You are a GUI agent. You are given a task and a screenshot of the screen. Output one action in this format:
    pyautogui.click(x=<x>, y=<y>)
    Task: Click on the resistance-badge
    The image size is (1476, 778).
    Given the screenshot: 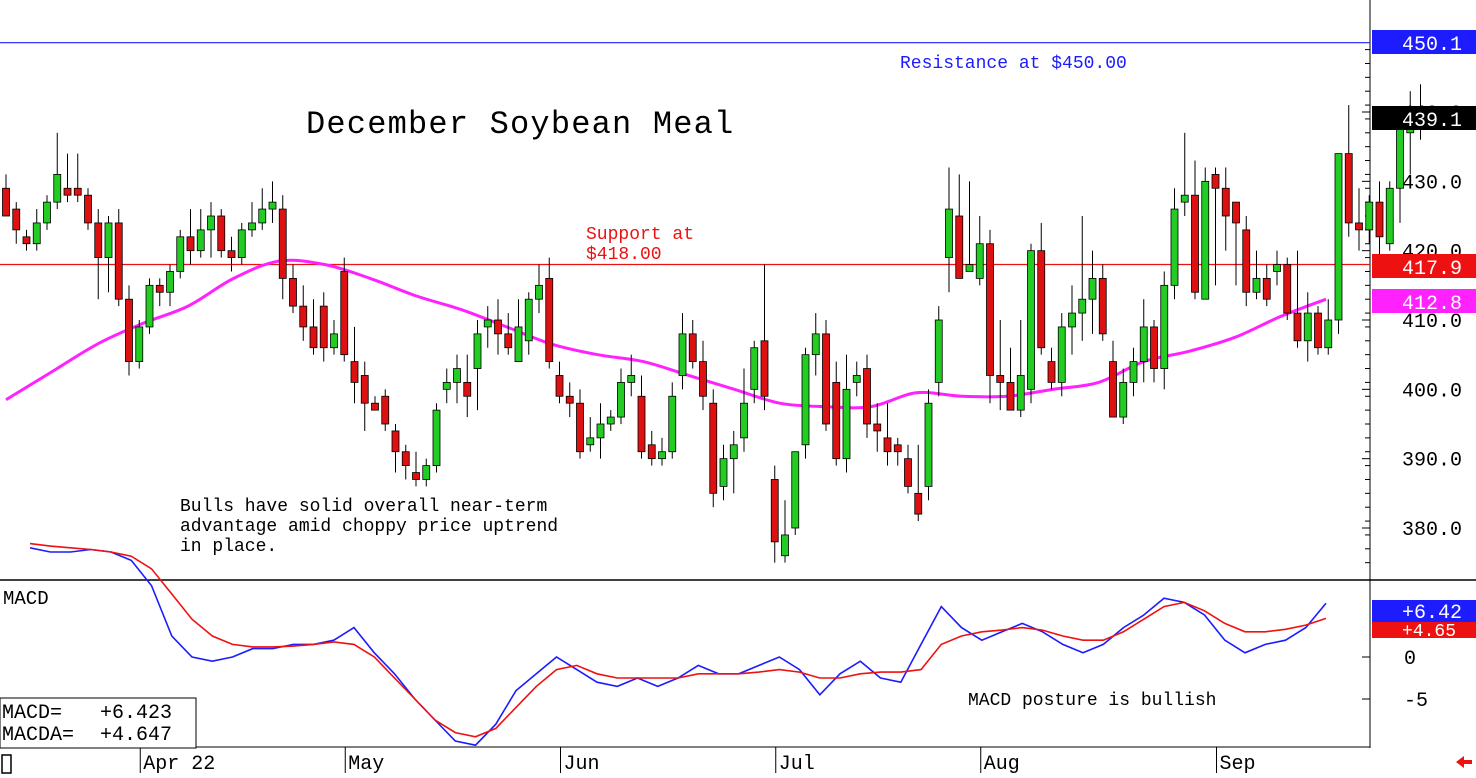 What is the action you would take?
    pyautogui.click(x=1424, y=42)
    